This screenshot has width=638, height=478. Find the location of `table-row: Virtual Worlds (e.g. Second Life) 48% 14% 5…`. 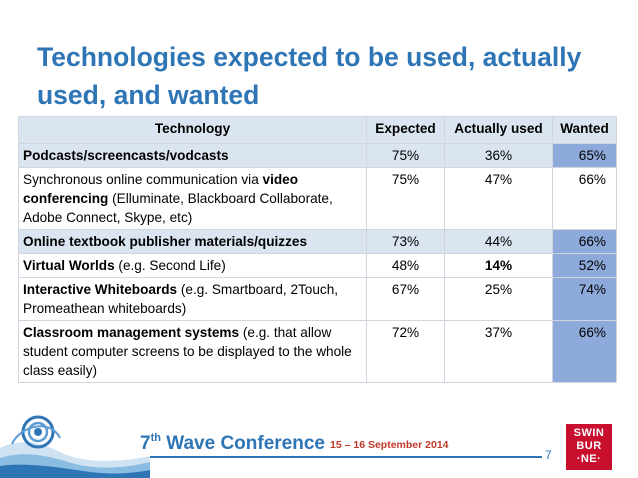

table-row: Virtual Worlds (e.g. Second Life) 48% 14% 5… is located at coordinates (317, 265).